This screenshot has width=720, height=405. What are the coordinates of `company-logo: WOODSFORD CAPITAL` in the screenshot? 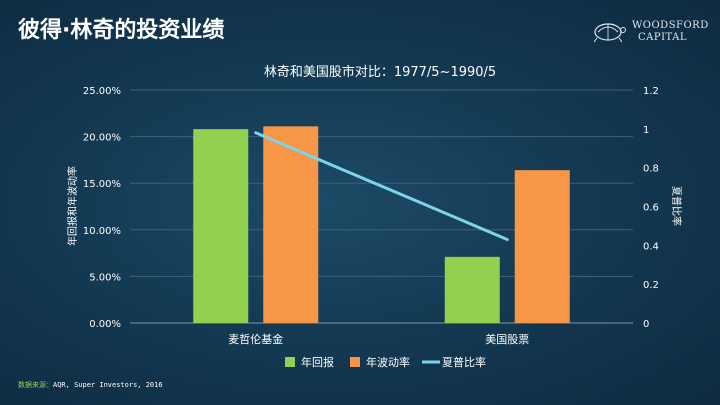 It's located at (648, 33).